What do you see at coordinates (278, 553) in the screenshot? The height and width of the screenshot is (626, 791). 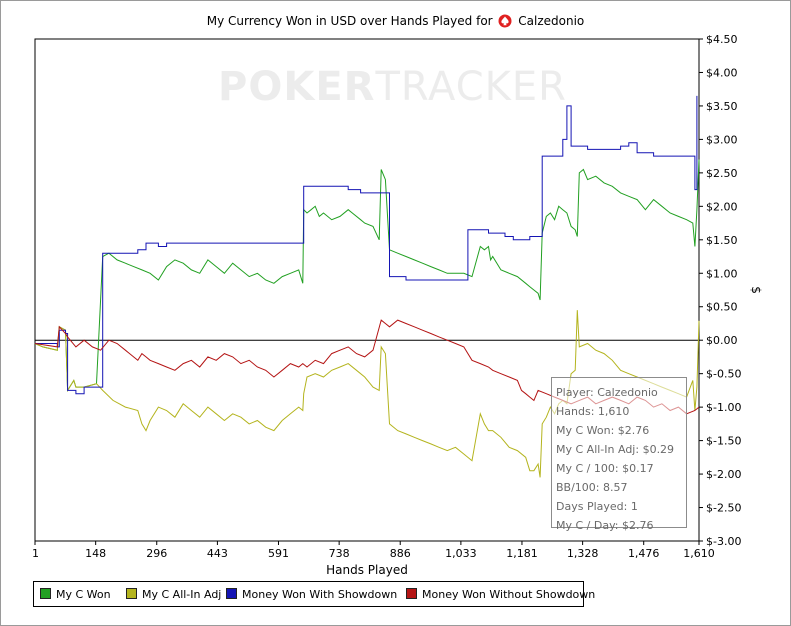 I see `x-tick-label: 591` at bounding box center [278, 553].